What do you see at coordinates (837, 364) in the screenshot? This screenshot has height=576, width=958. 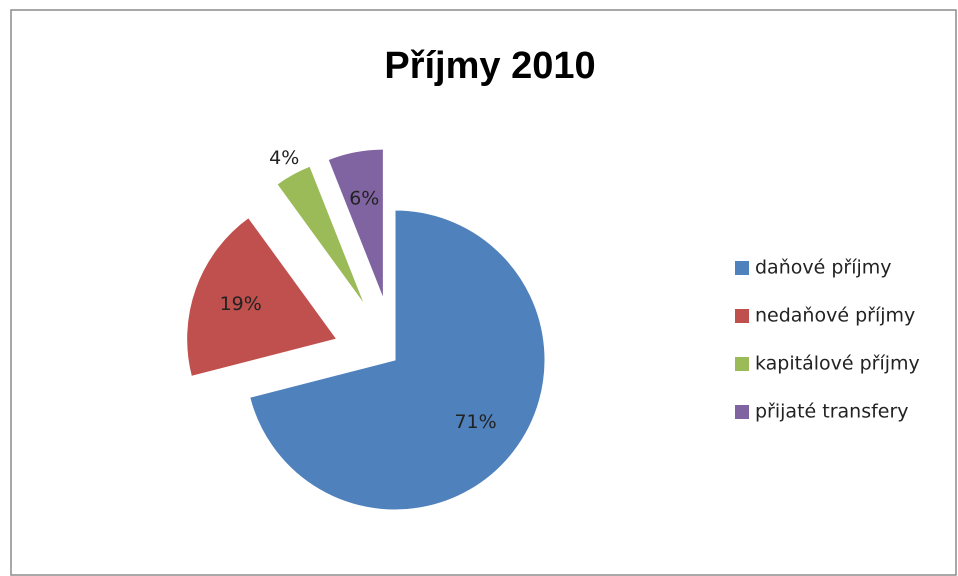 I see `legend-label: kapitálové příjmy` at bounding box center [837, 364].